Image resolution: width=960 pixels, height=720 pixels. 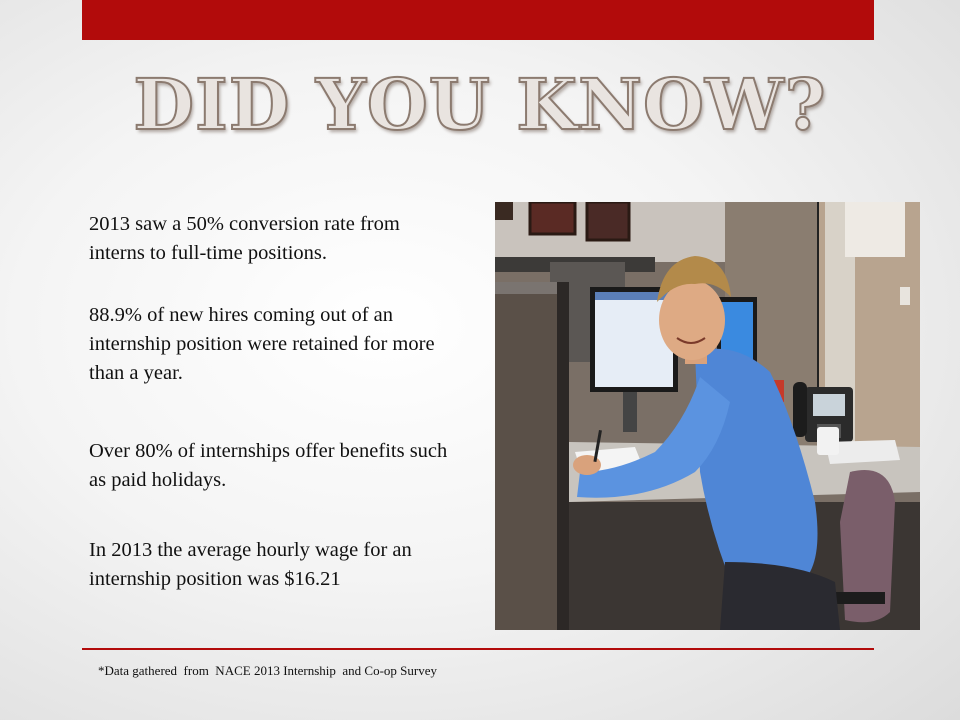 What do you see at coordinates (479, 104) in the screenshot?
I see `slide-title: DID YOU KNOW?` at bounding box center [479, 104].